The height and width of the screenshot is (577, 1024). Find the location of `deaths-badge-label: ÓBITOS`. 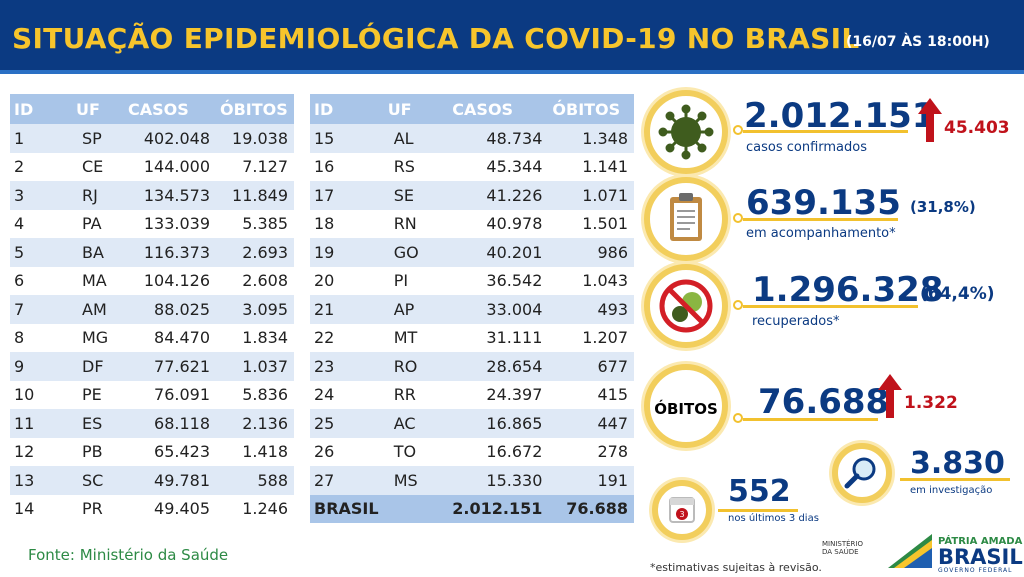

deaths-badge-label: ÓBITOS is located at coordinates (686, 409).